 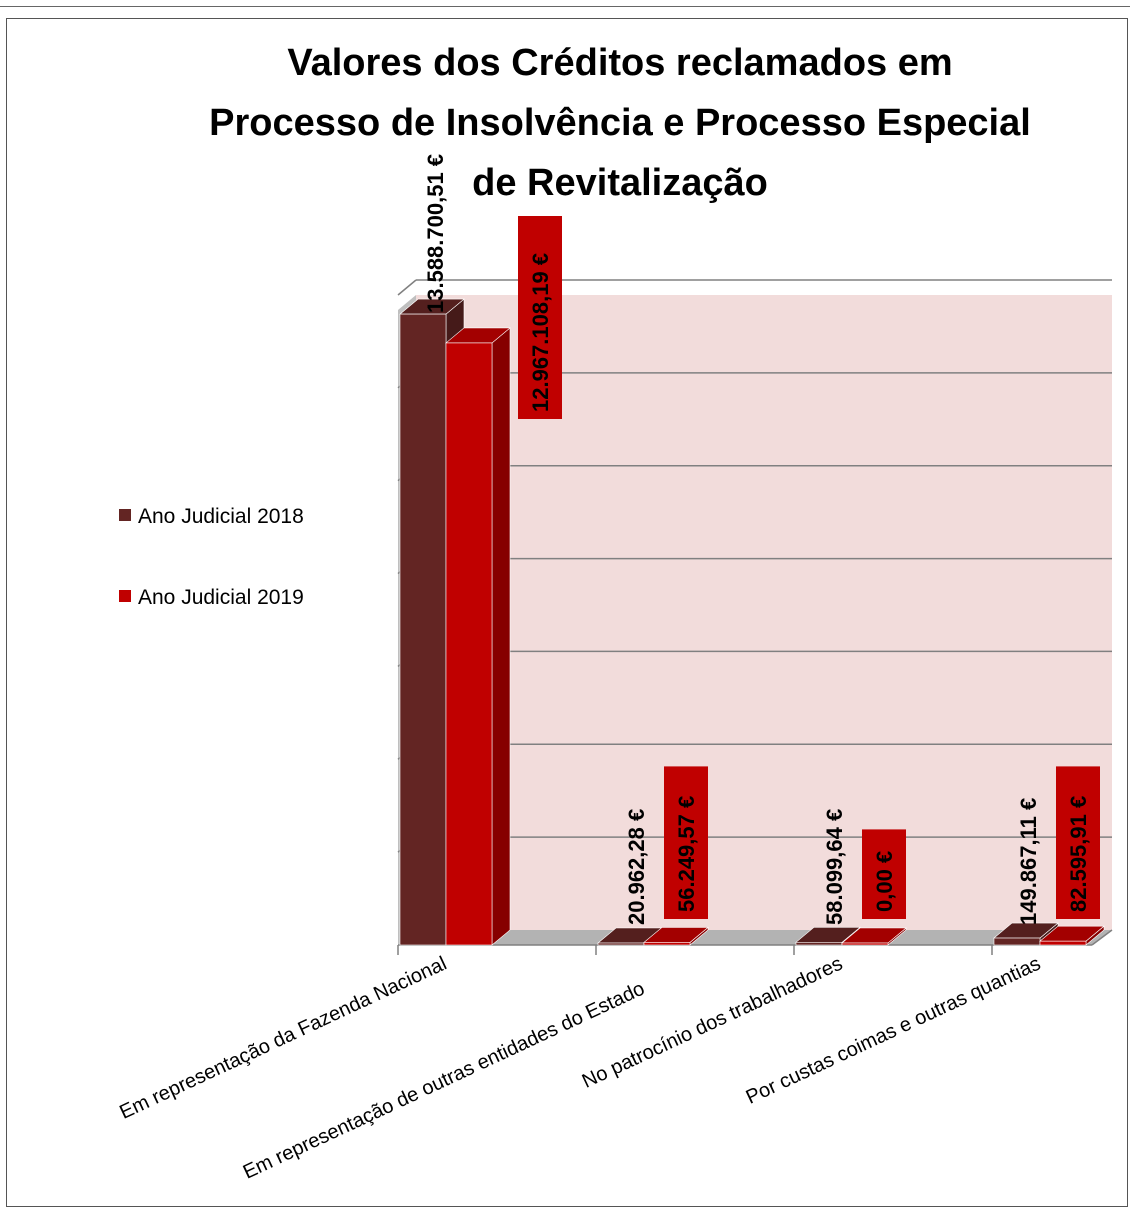 I want to click on svg-text: 82.595,91 €, so click(x=1078, y=854).